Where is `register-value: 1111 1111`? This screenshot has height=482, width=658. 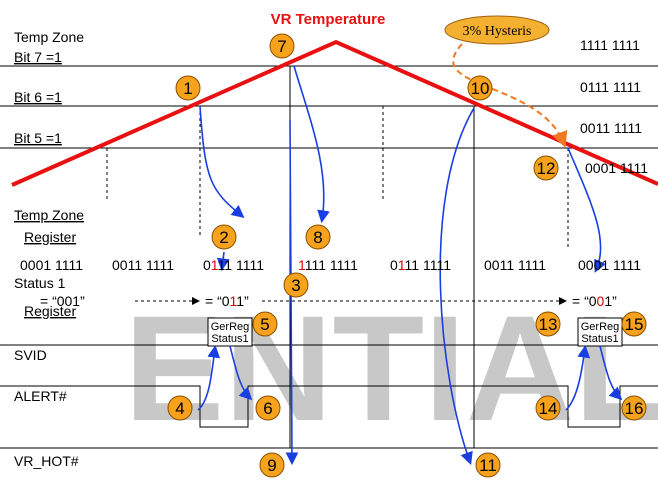 register-value: 1111 1111 is located at coordinates (328, 265).